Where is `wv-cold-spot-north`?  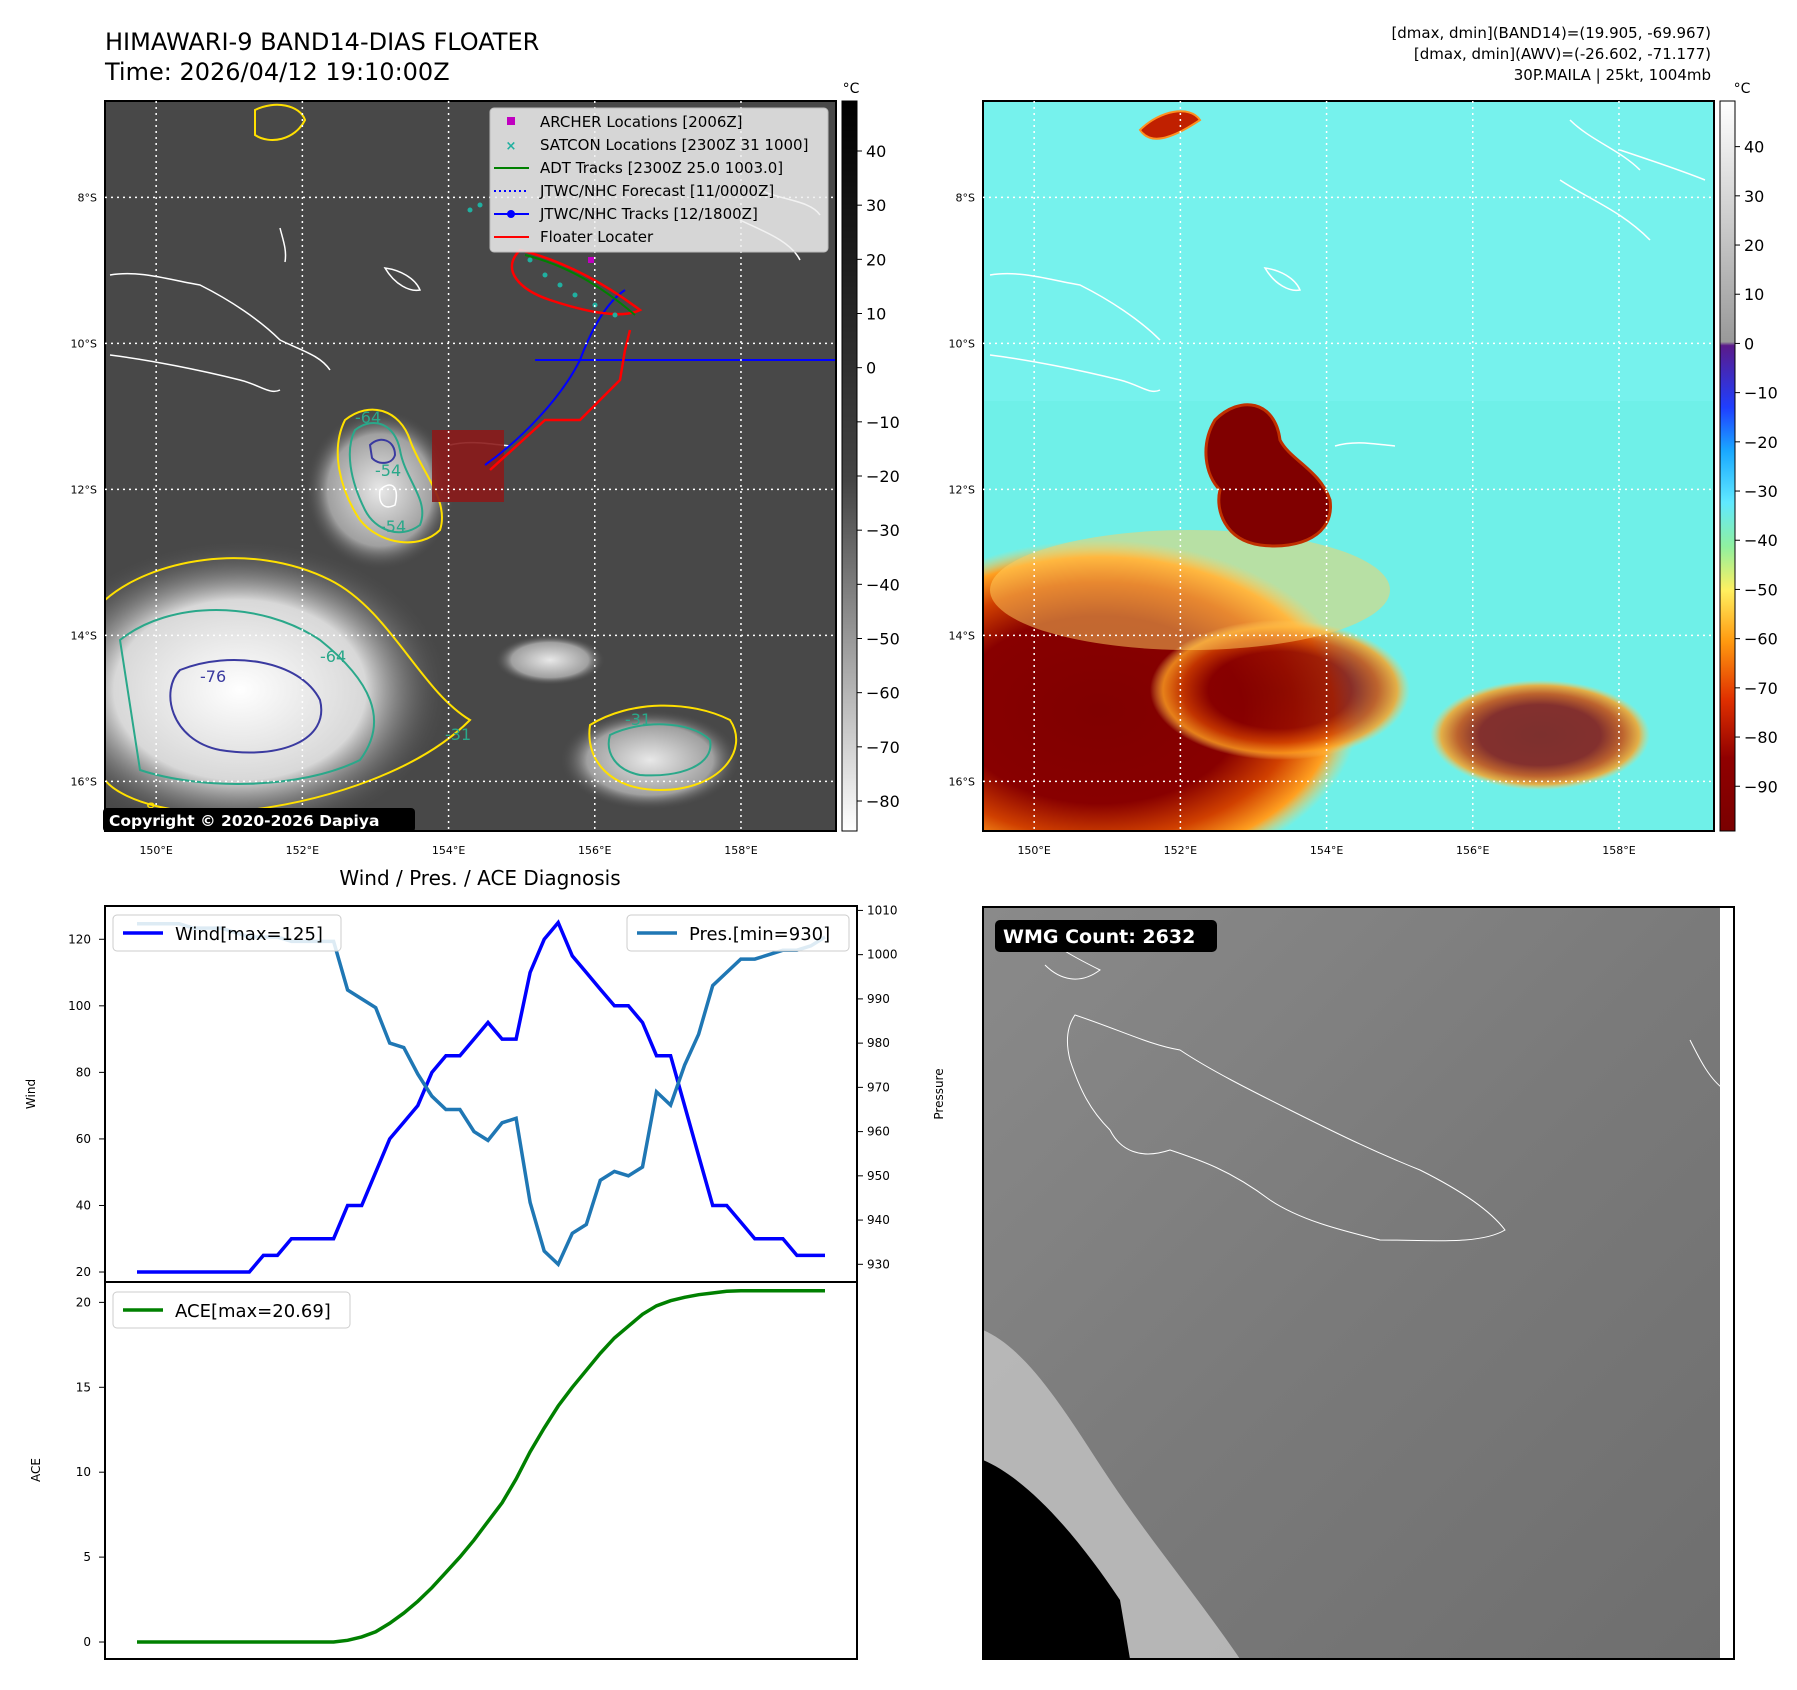
wv-cold-spot-north is located at coordinates (1170, 125).